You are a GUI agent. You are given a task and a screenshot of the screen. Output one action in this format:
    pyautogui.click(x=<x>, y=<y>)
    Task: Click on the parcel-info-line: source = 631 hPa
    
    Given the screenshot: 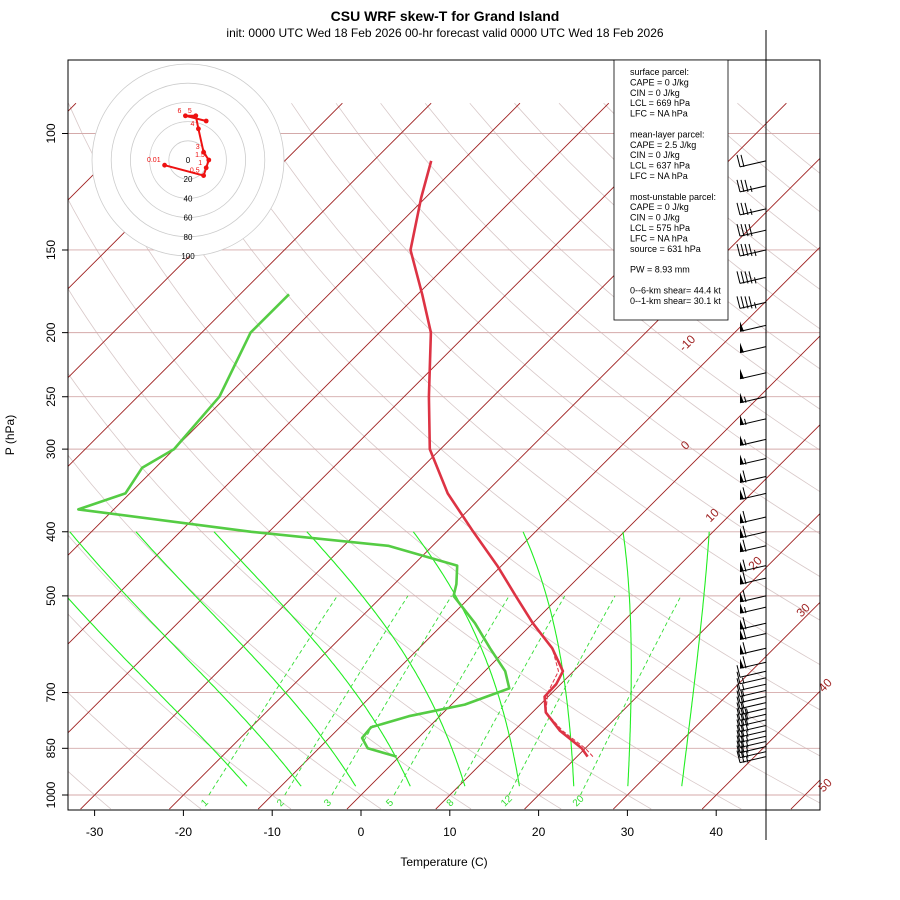 What is the action you would take?
    pyautogui.click(x=665, y=249)
    